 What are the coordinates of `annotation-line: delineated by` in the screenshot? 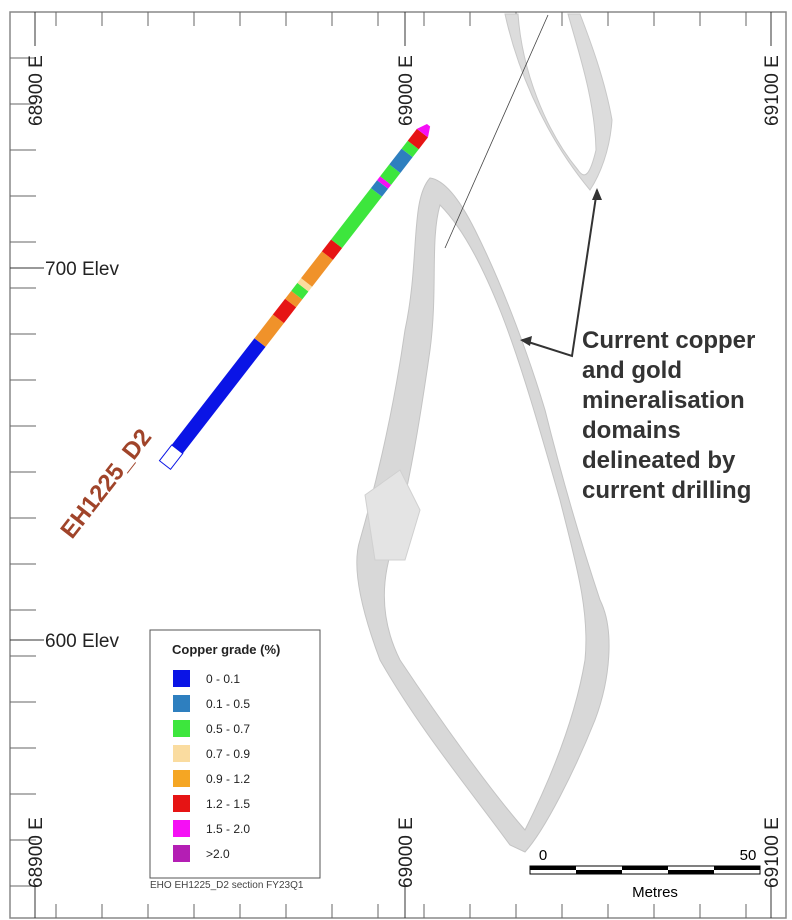 It's located at (659, 460).